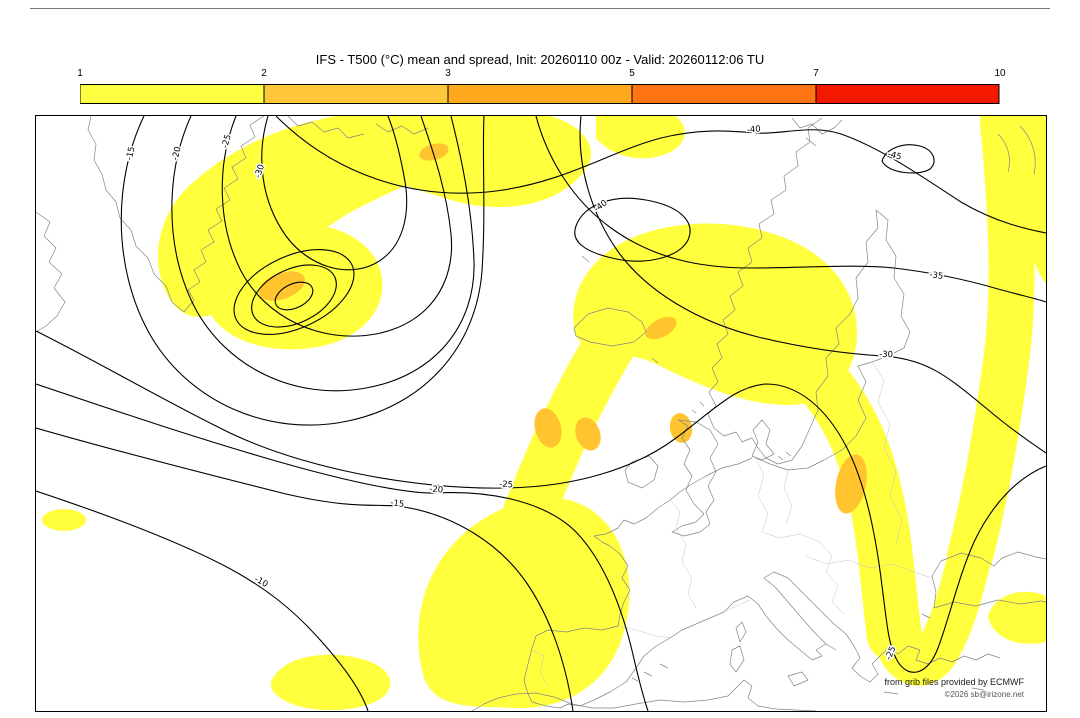 The image size is (1080, 718). I want to click on contour-minus40-pocket, so click(632, 229).